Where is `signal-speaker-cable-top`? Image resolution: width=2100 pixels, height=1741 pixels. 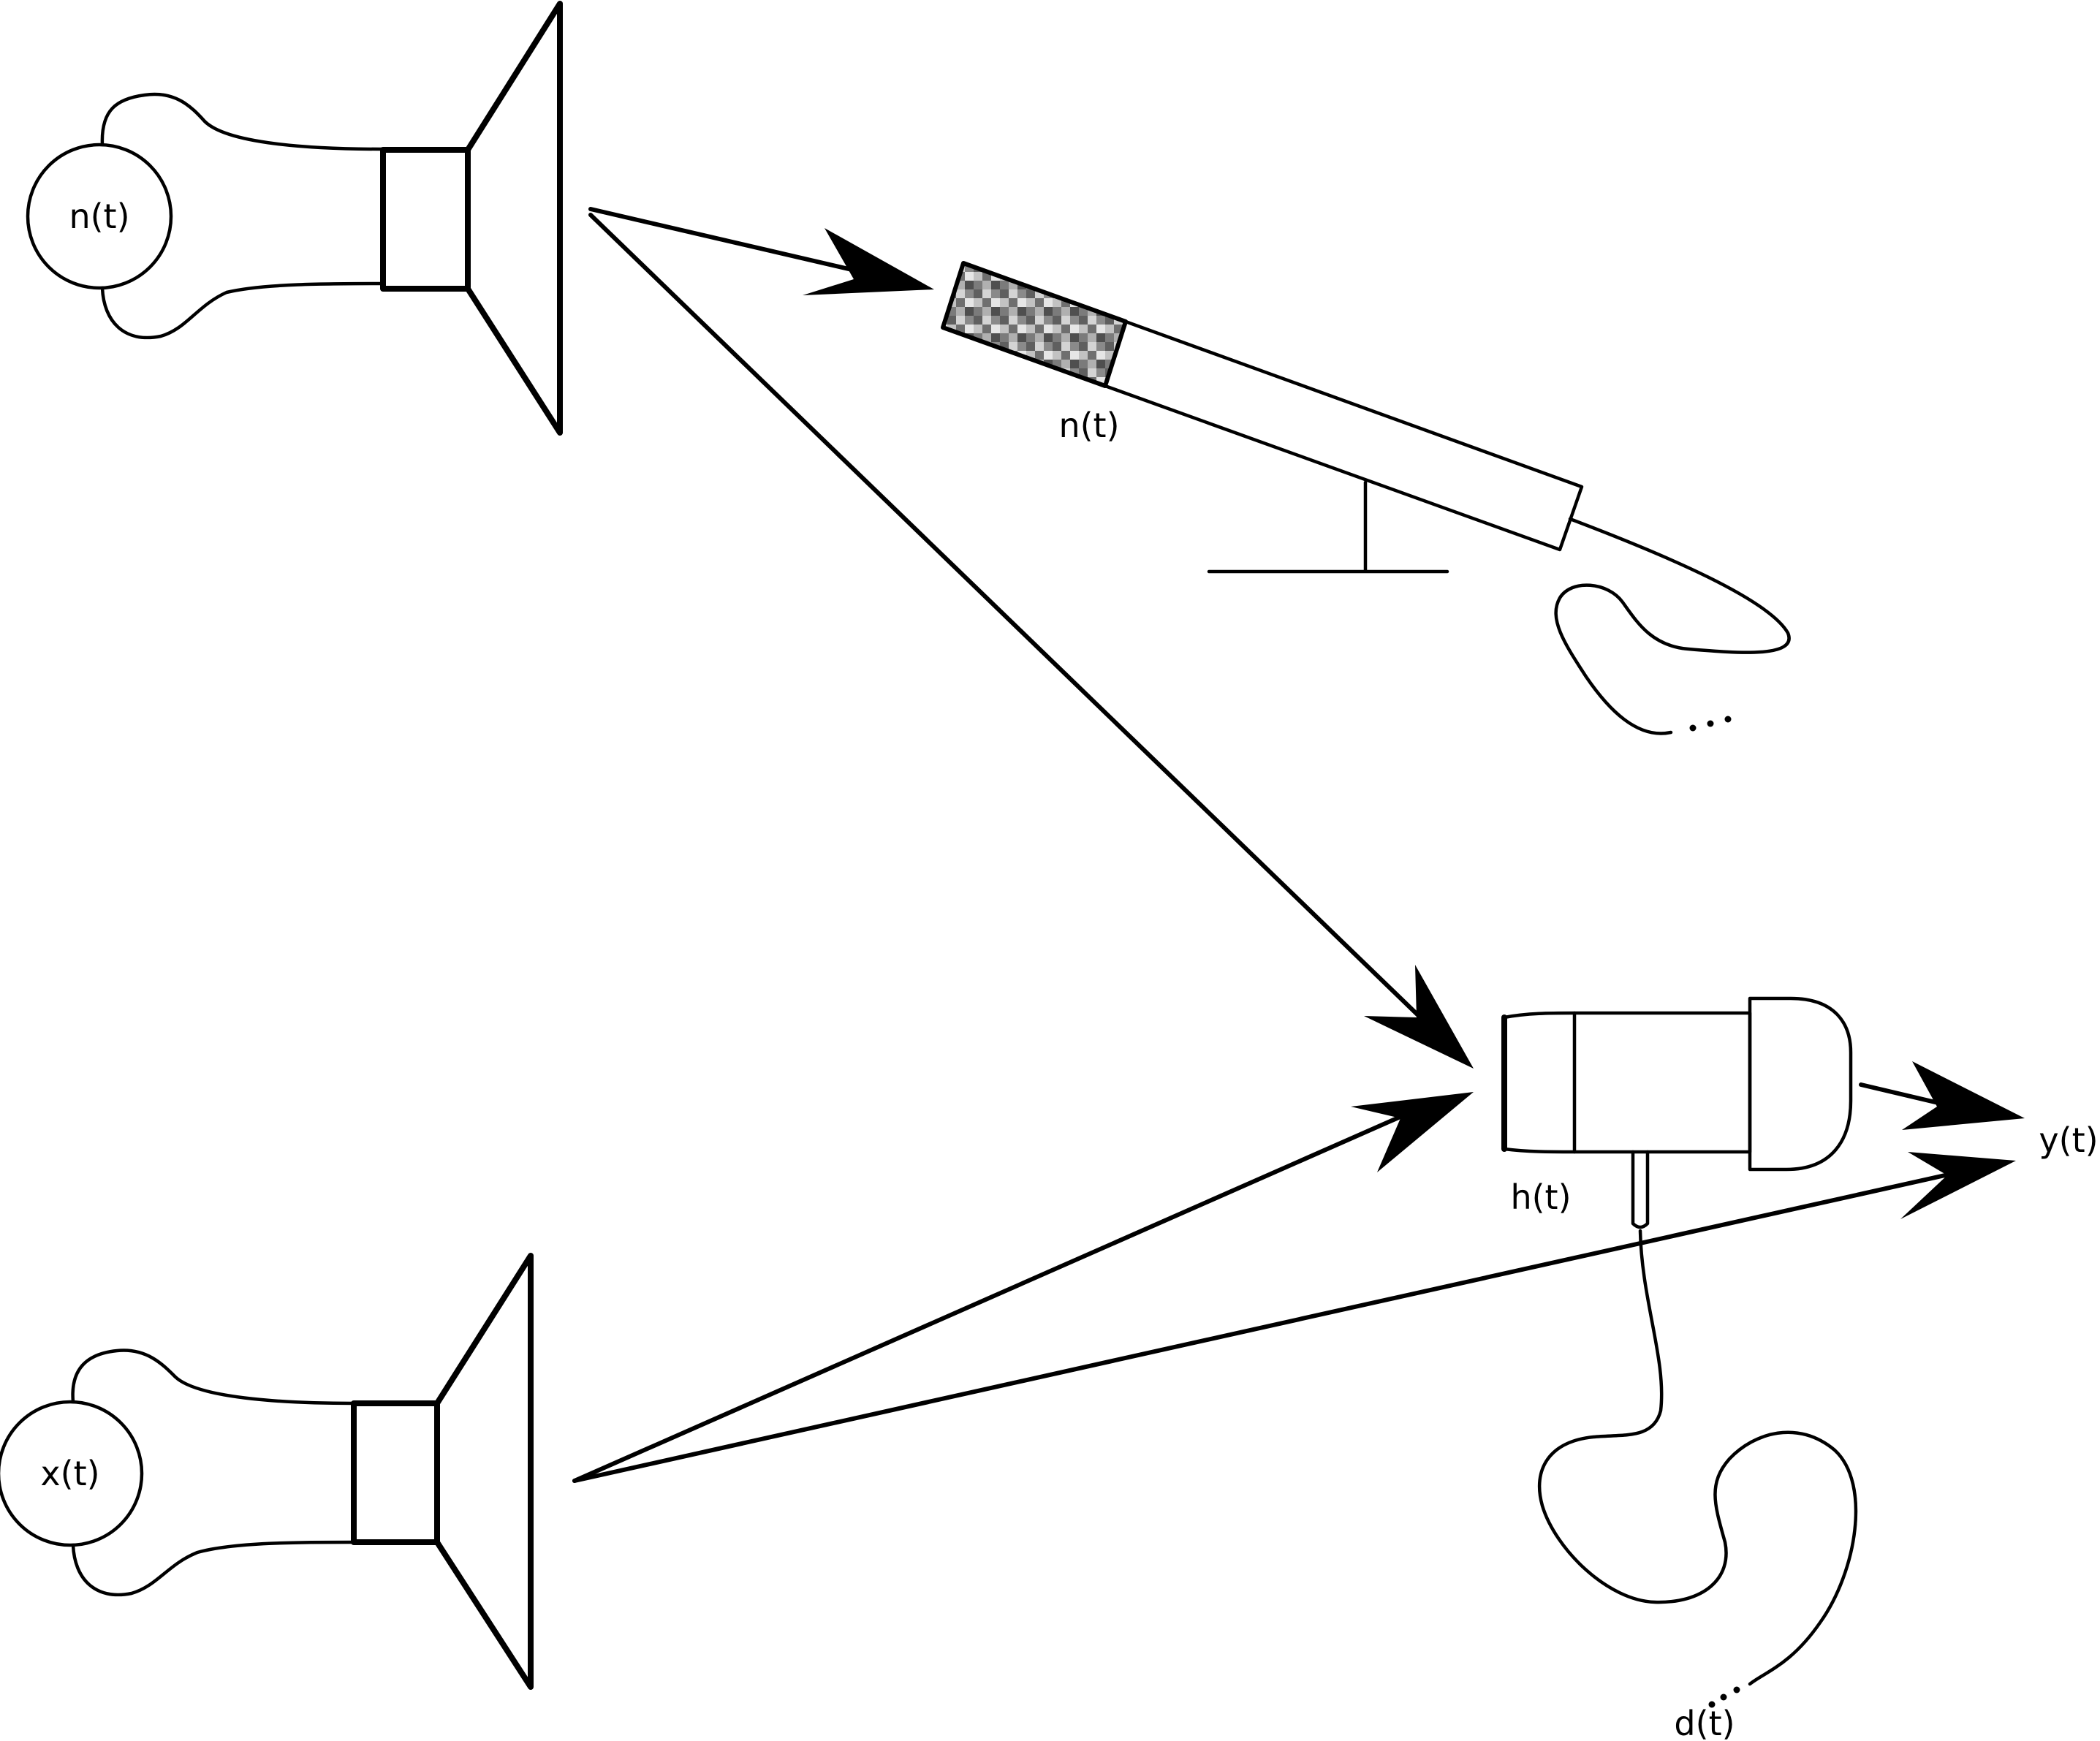
signal-speaker-cable-top is located at coordinates (213, 1377).